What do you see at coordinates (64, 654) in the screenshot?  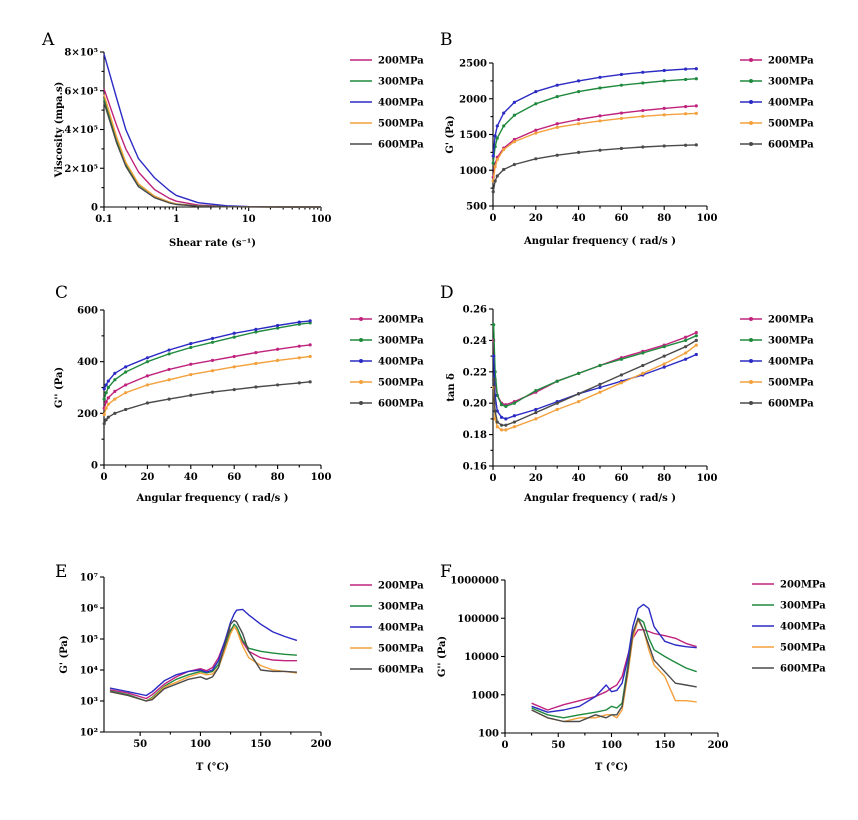 I see `y-axis-label: G' (Pa)` at bounding box center [64, 654].